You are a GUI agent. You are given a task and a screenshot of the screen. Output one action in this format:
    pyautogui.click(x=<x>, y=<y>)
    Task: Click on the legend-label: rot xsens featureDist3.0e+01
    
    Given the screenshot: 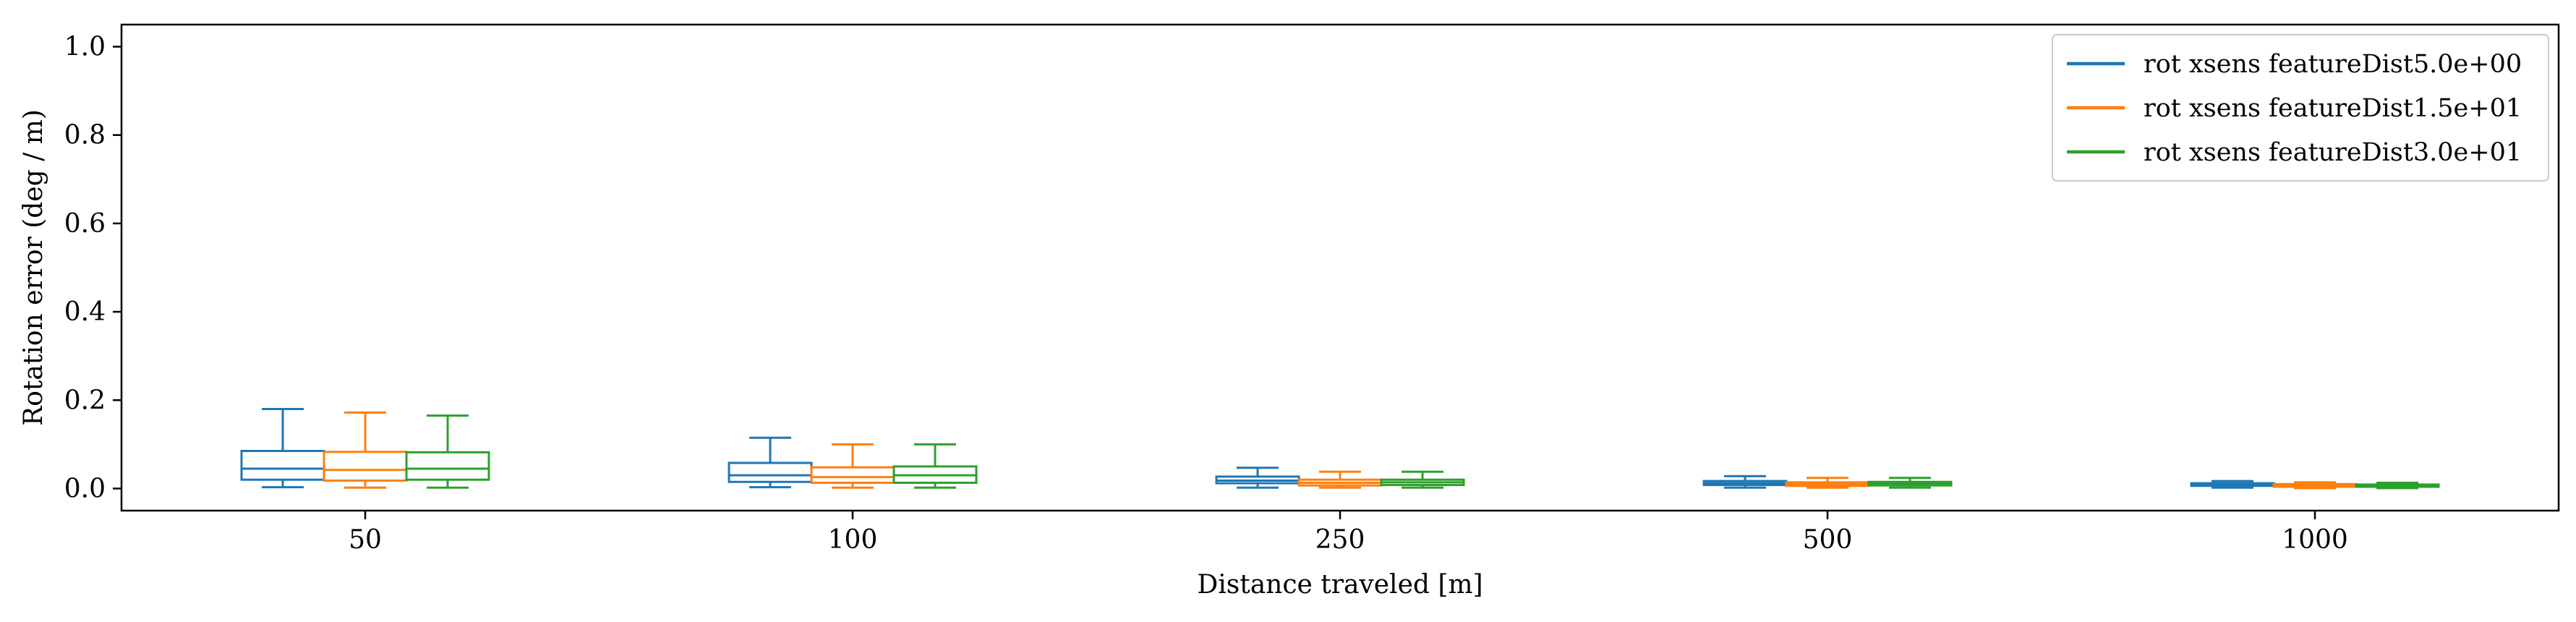 What is the action you would take?
    pyautogui.click(x=2333, y=152)
    